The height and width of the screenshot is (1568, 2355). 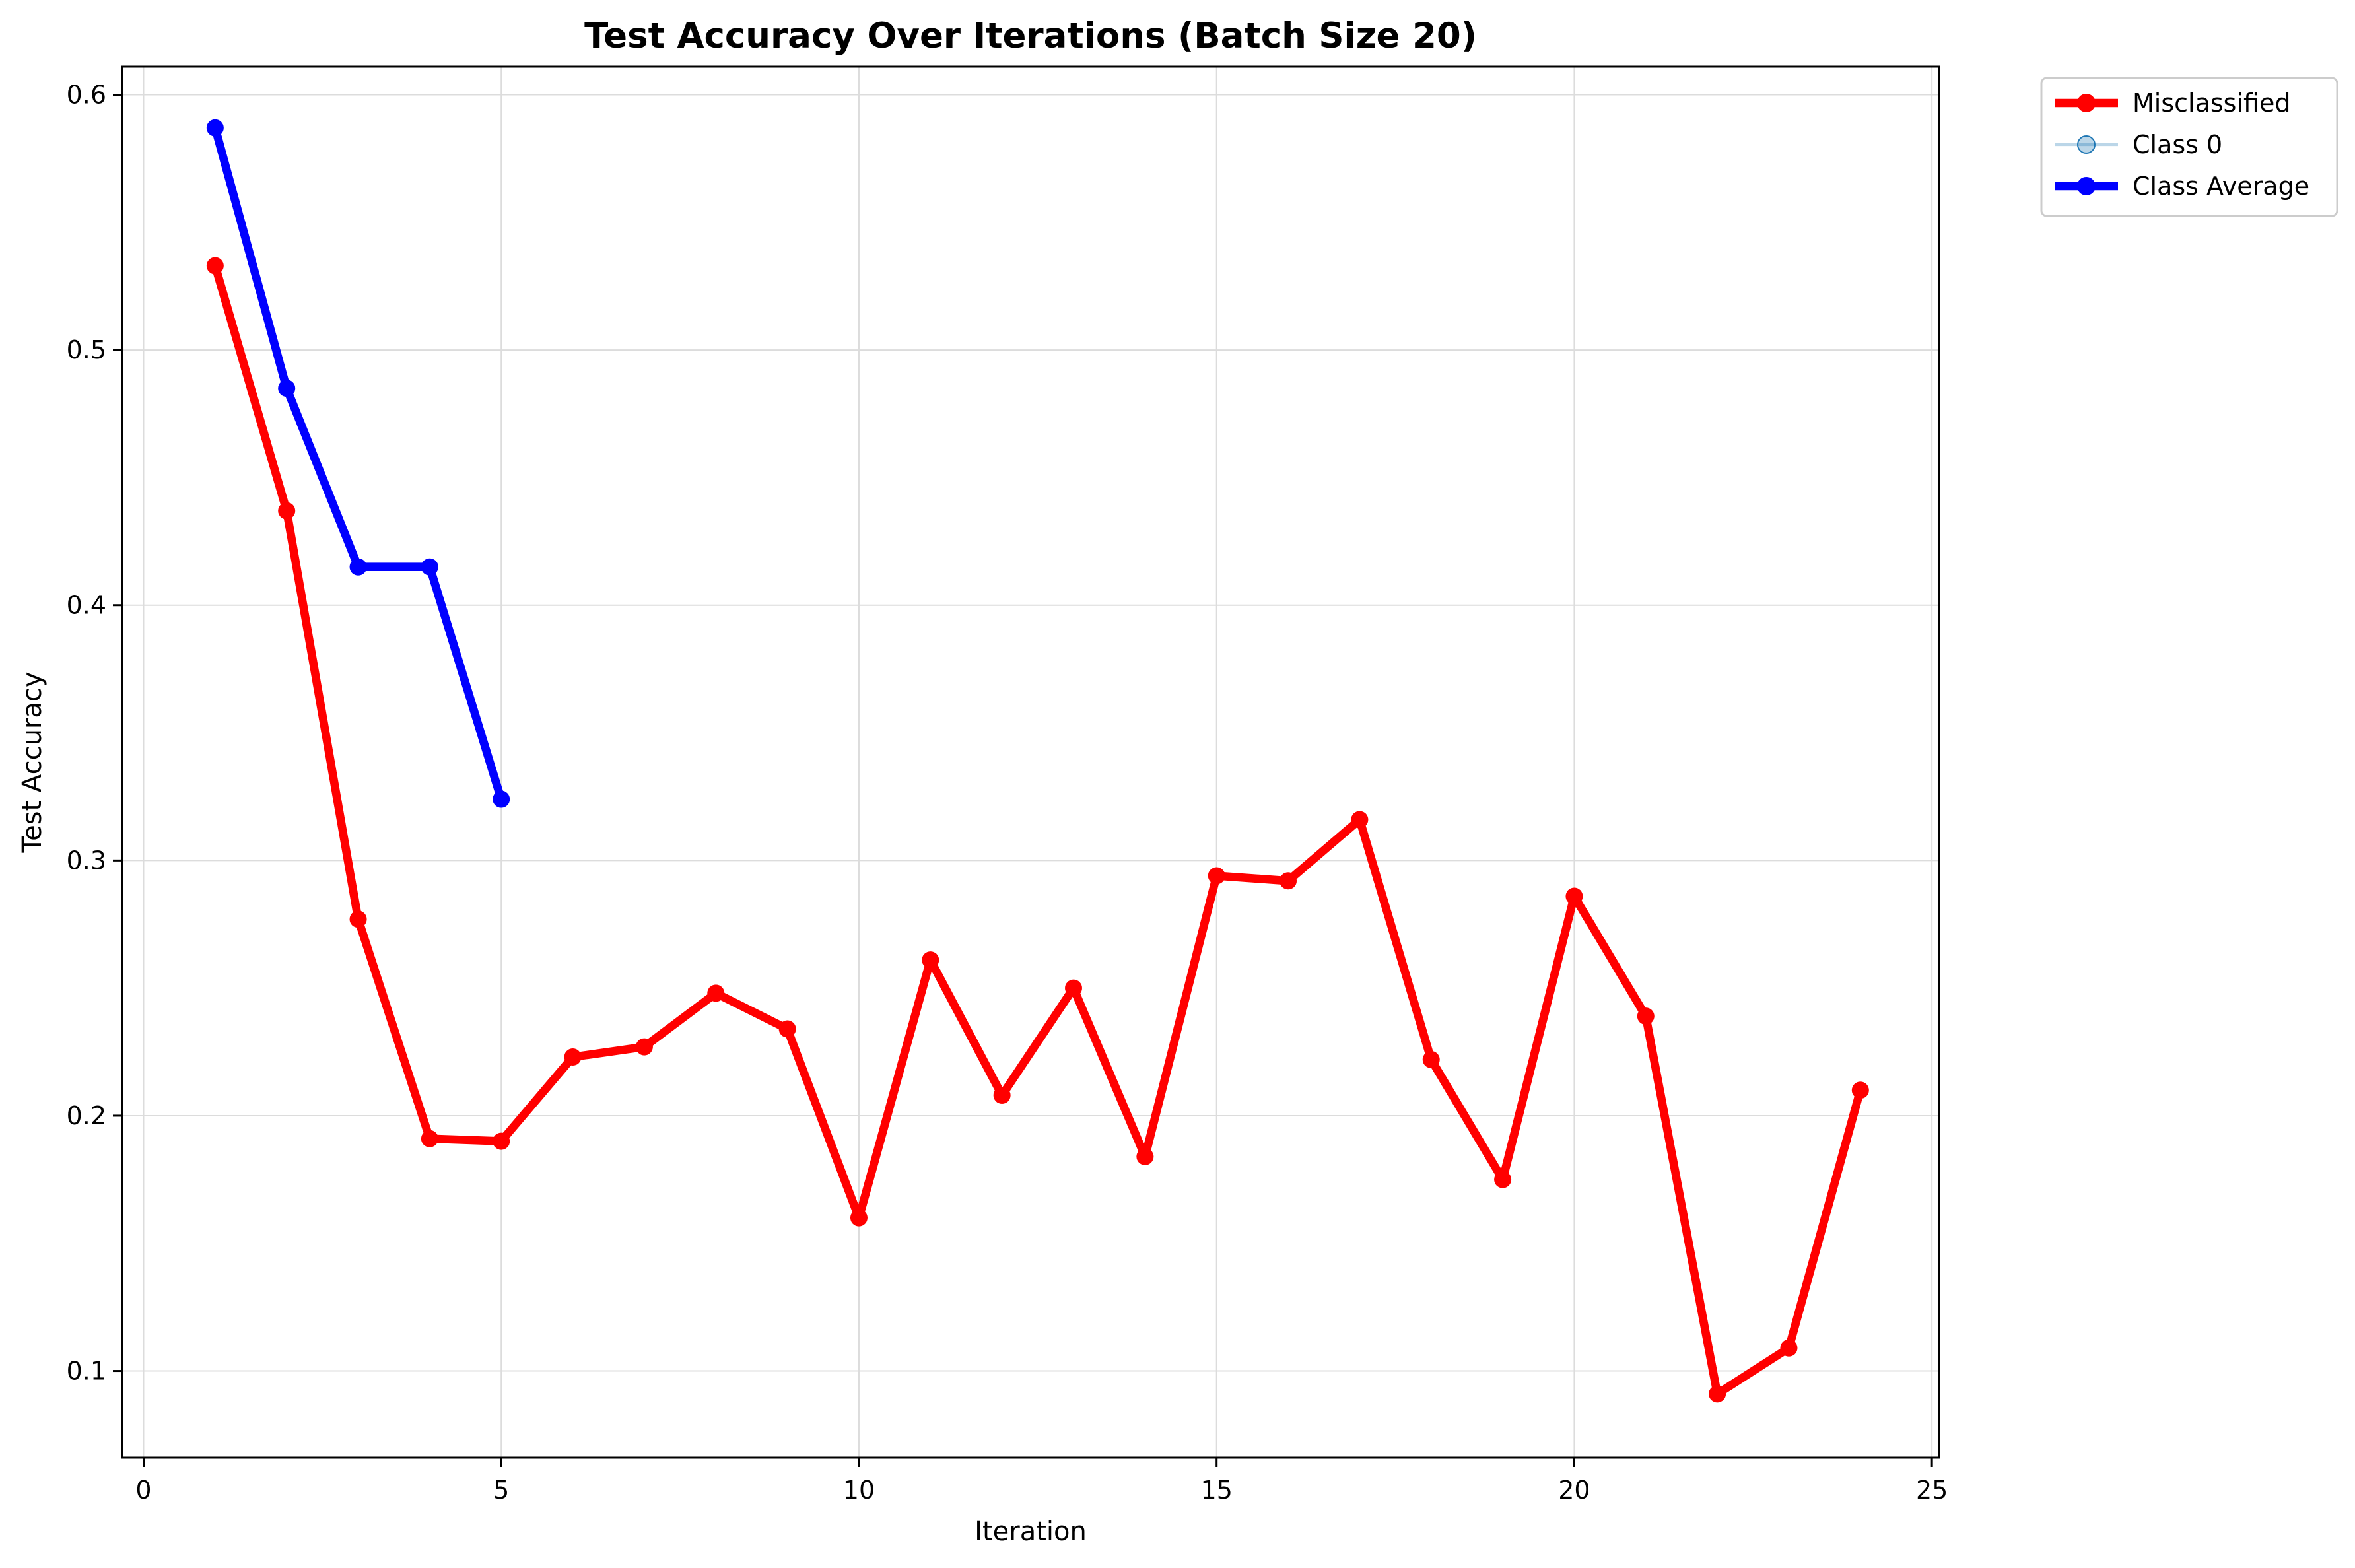 I want to click on y-tick-label: 0.5, so click(x=87, y=349).